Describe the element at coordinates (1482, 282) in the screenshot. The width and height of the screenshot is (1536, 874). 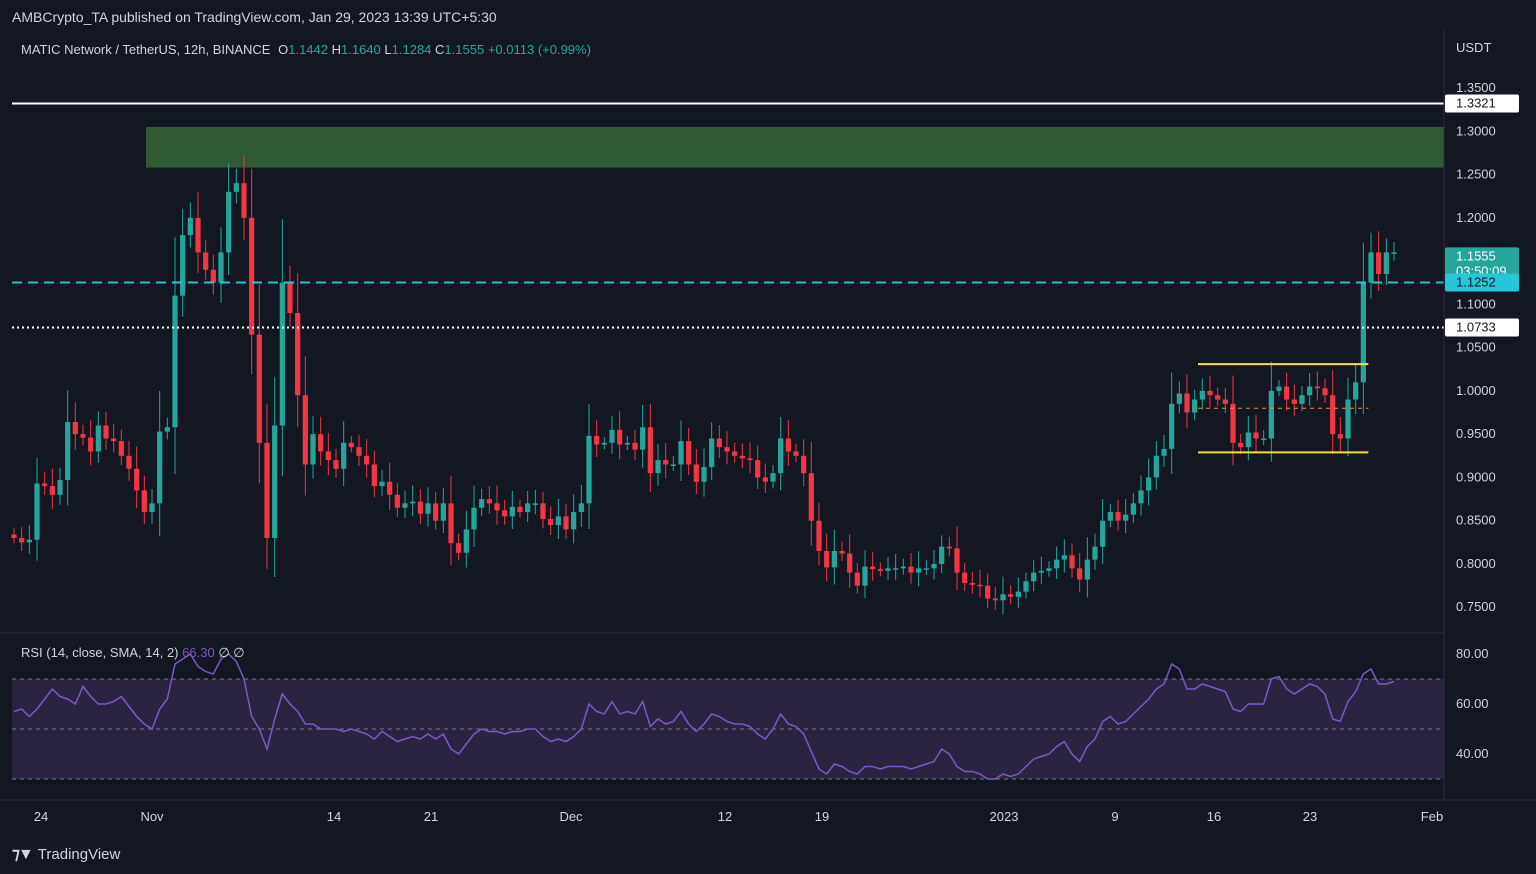
I see `support-price-tag: 1.1252` at that location.